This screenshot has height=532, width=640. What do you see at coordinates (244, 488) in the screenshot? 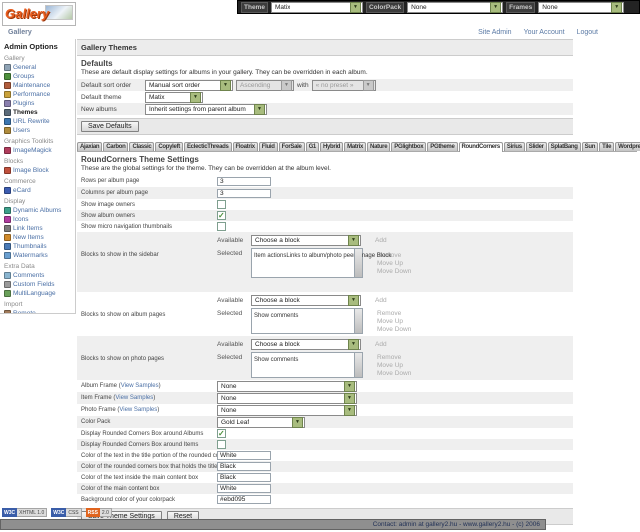
I see `content-box-color-input` at bounding box center [244, 488].